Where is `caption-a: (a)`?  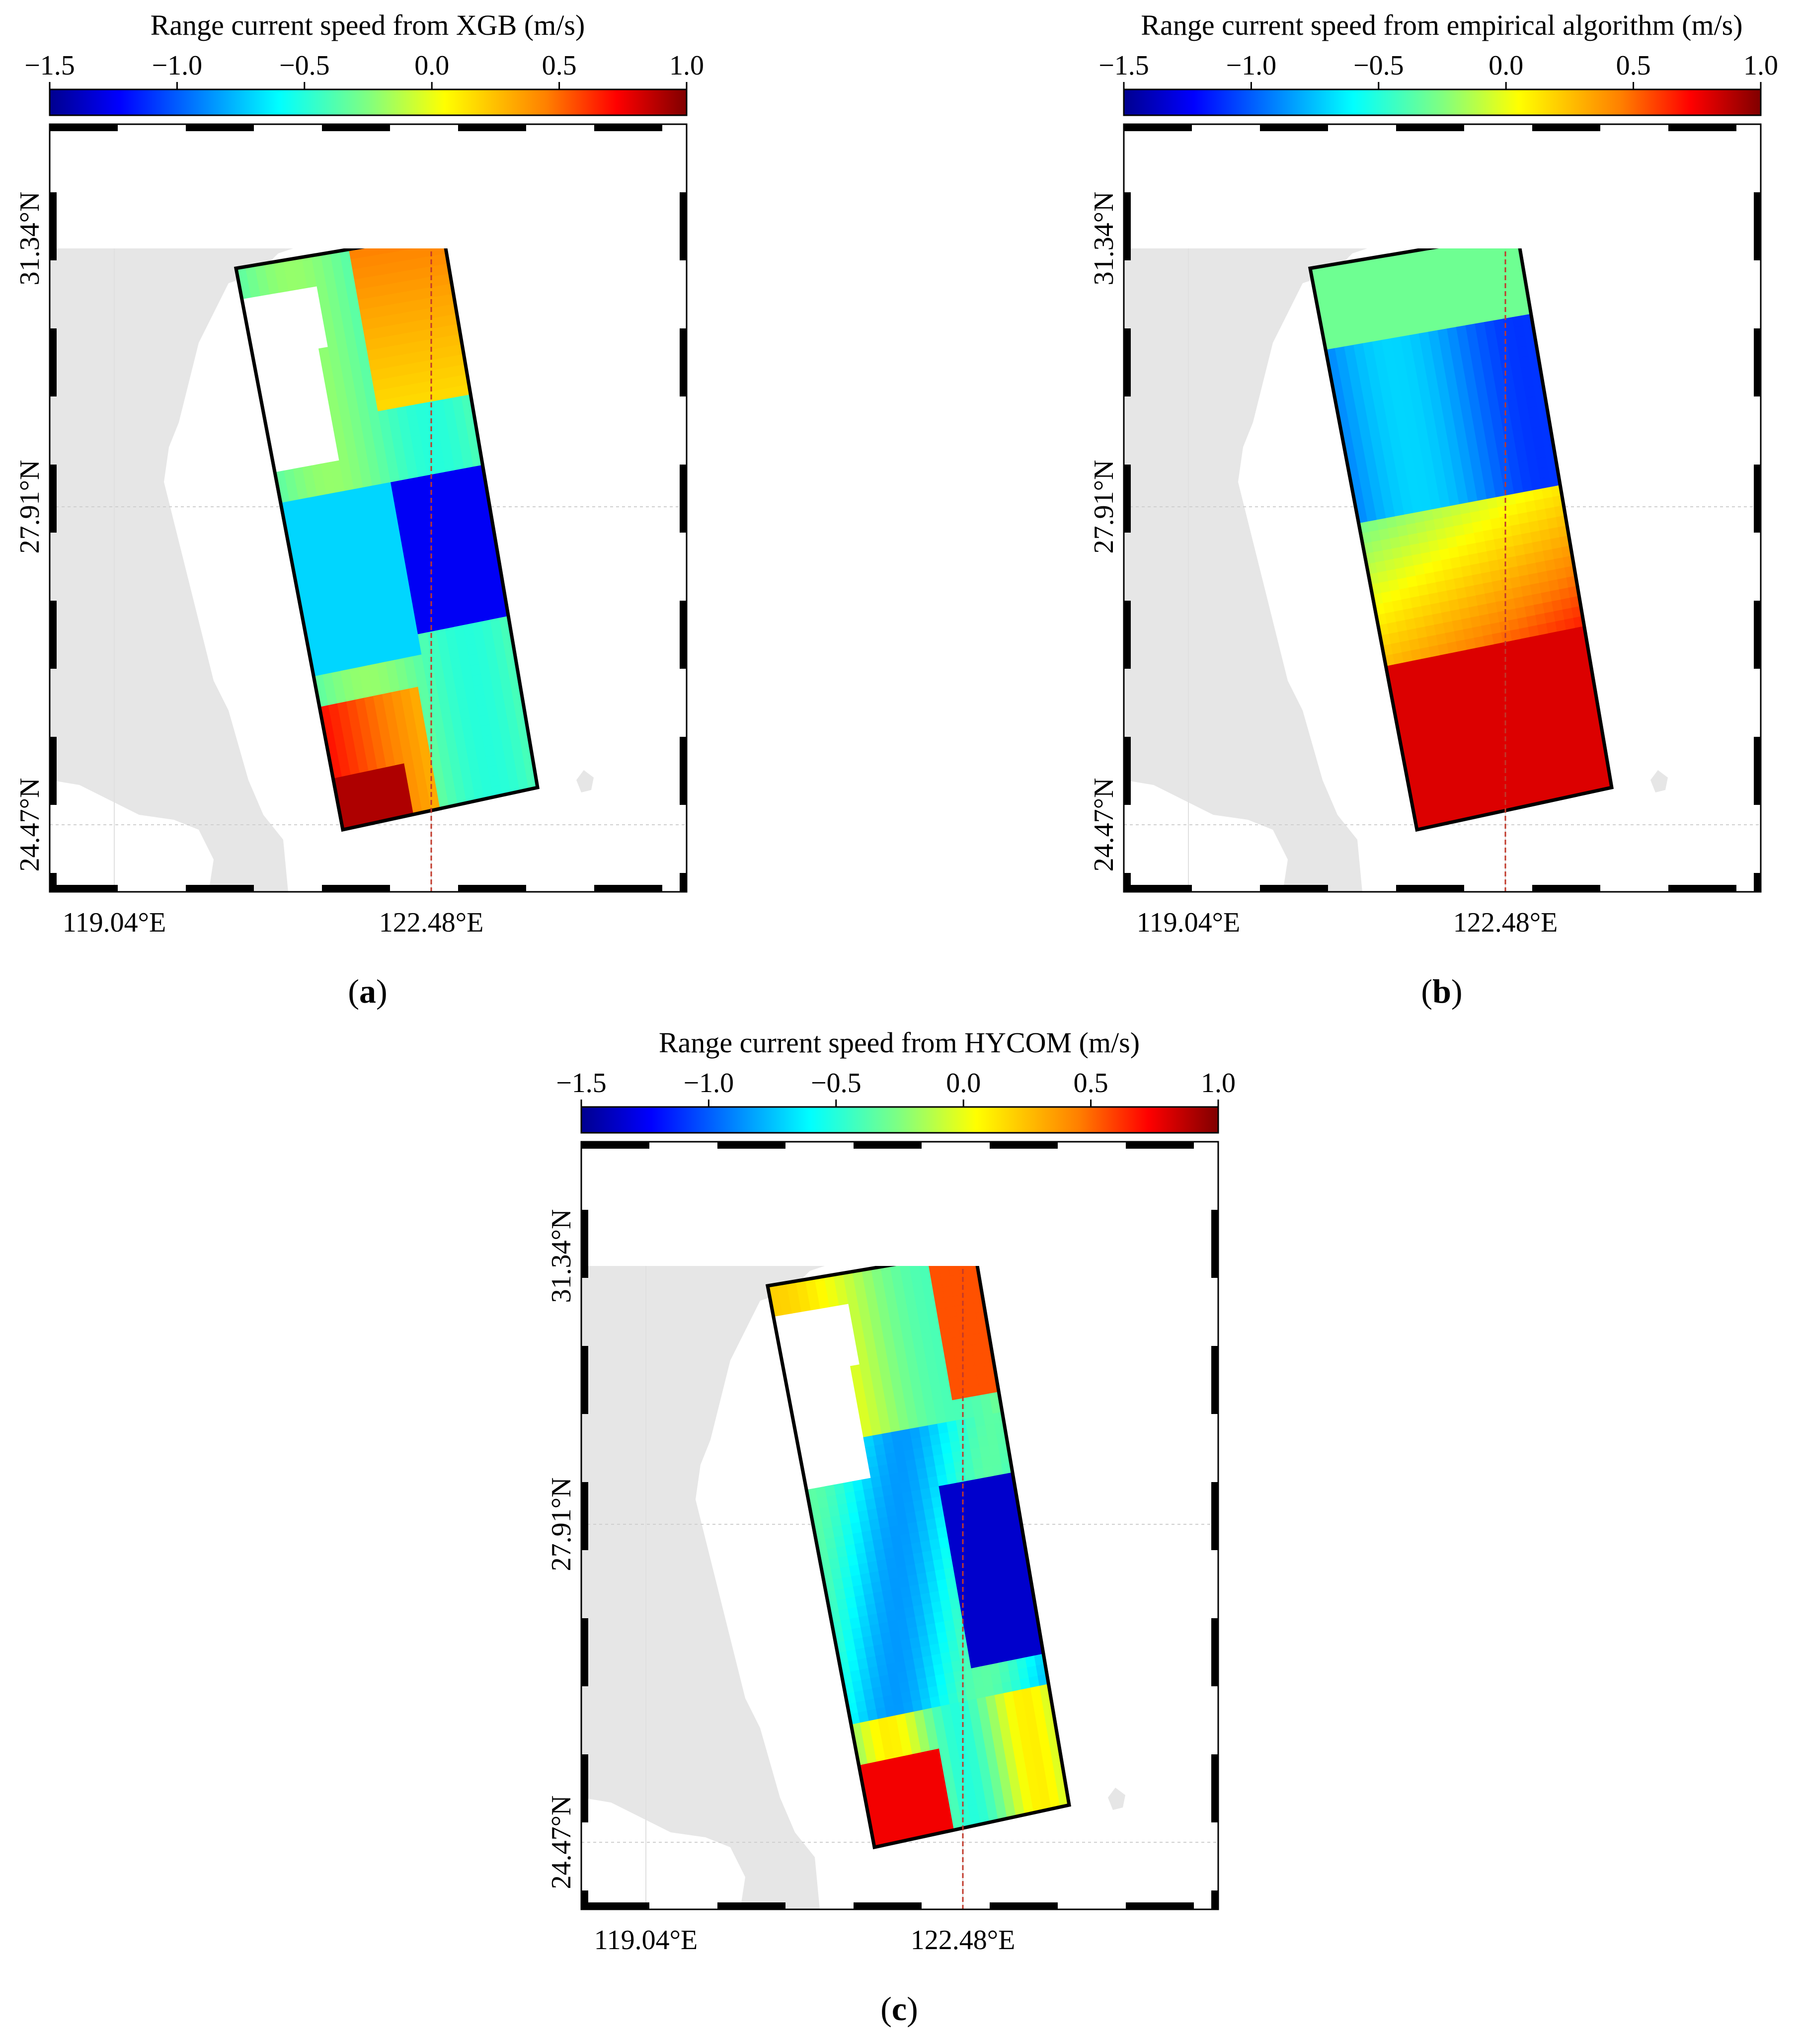 caption-a: (a) is located at coordinates (368, 991).